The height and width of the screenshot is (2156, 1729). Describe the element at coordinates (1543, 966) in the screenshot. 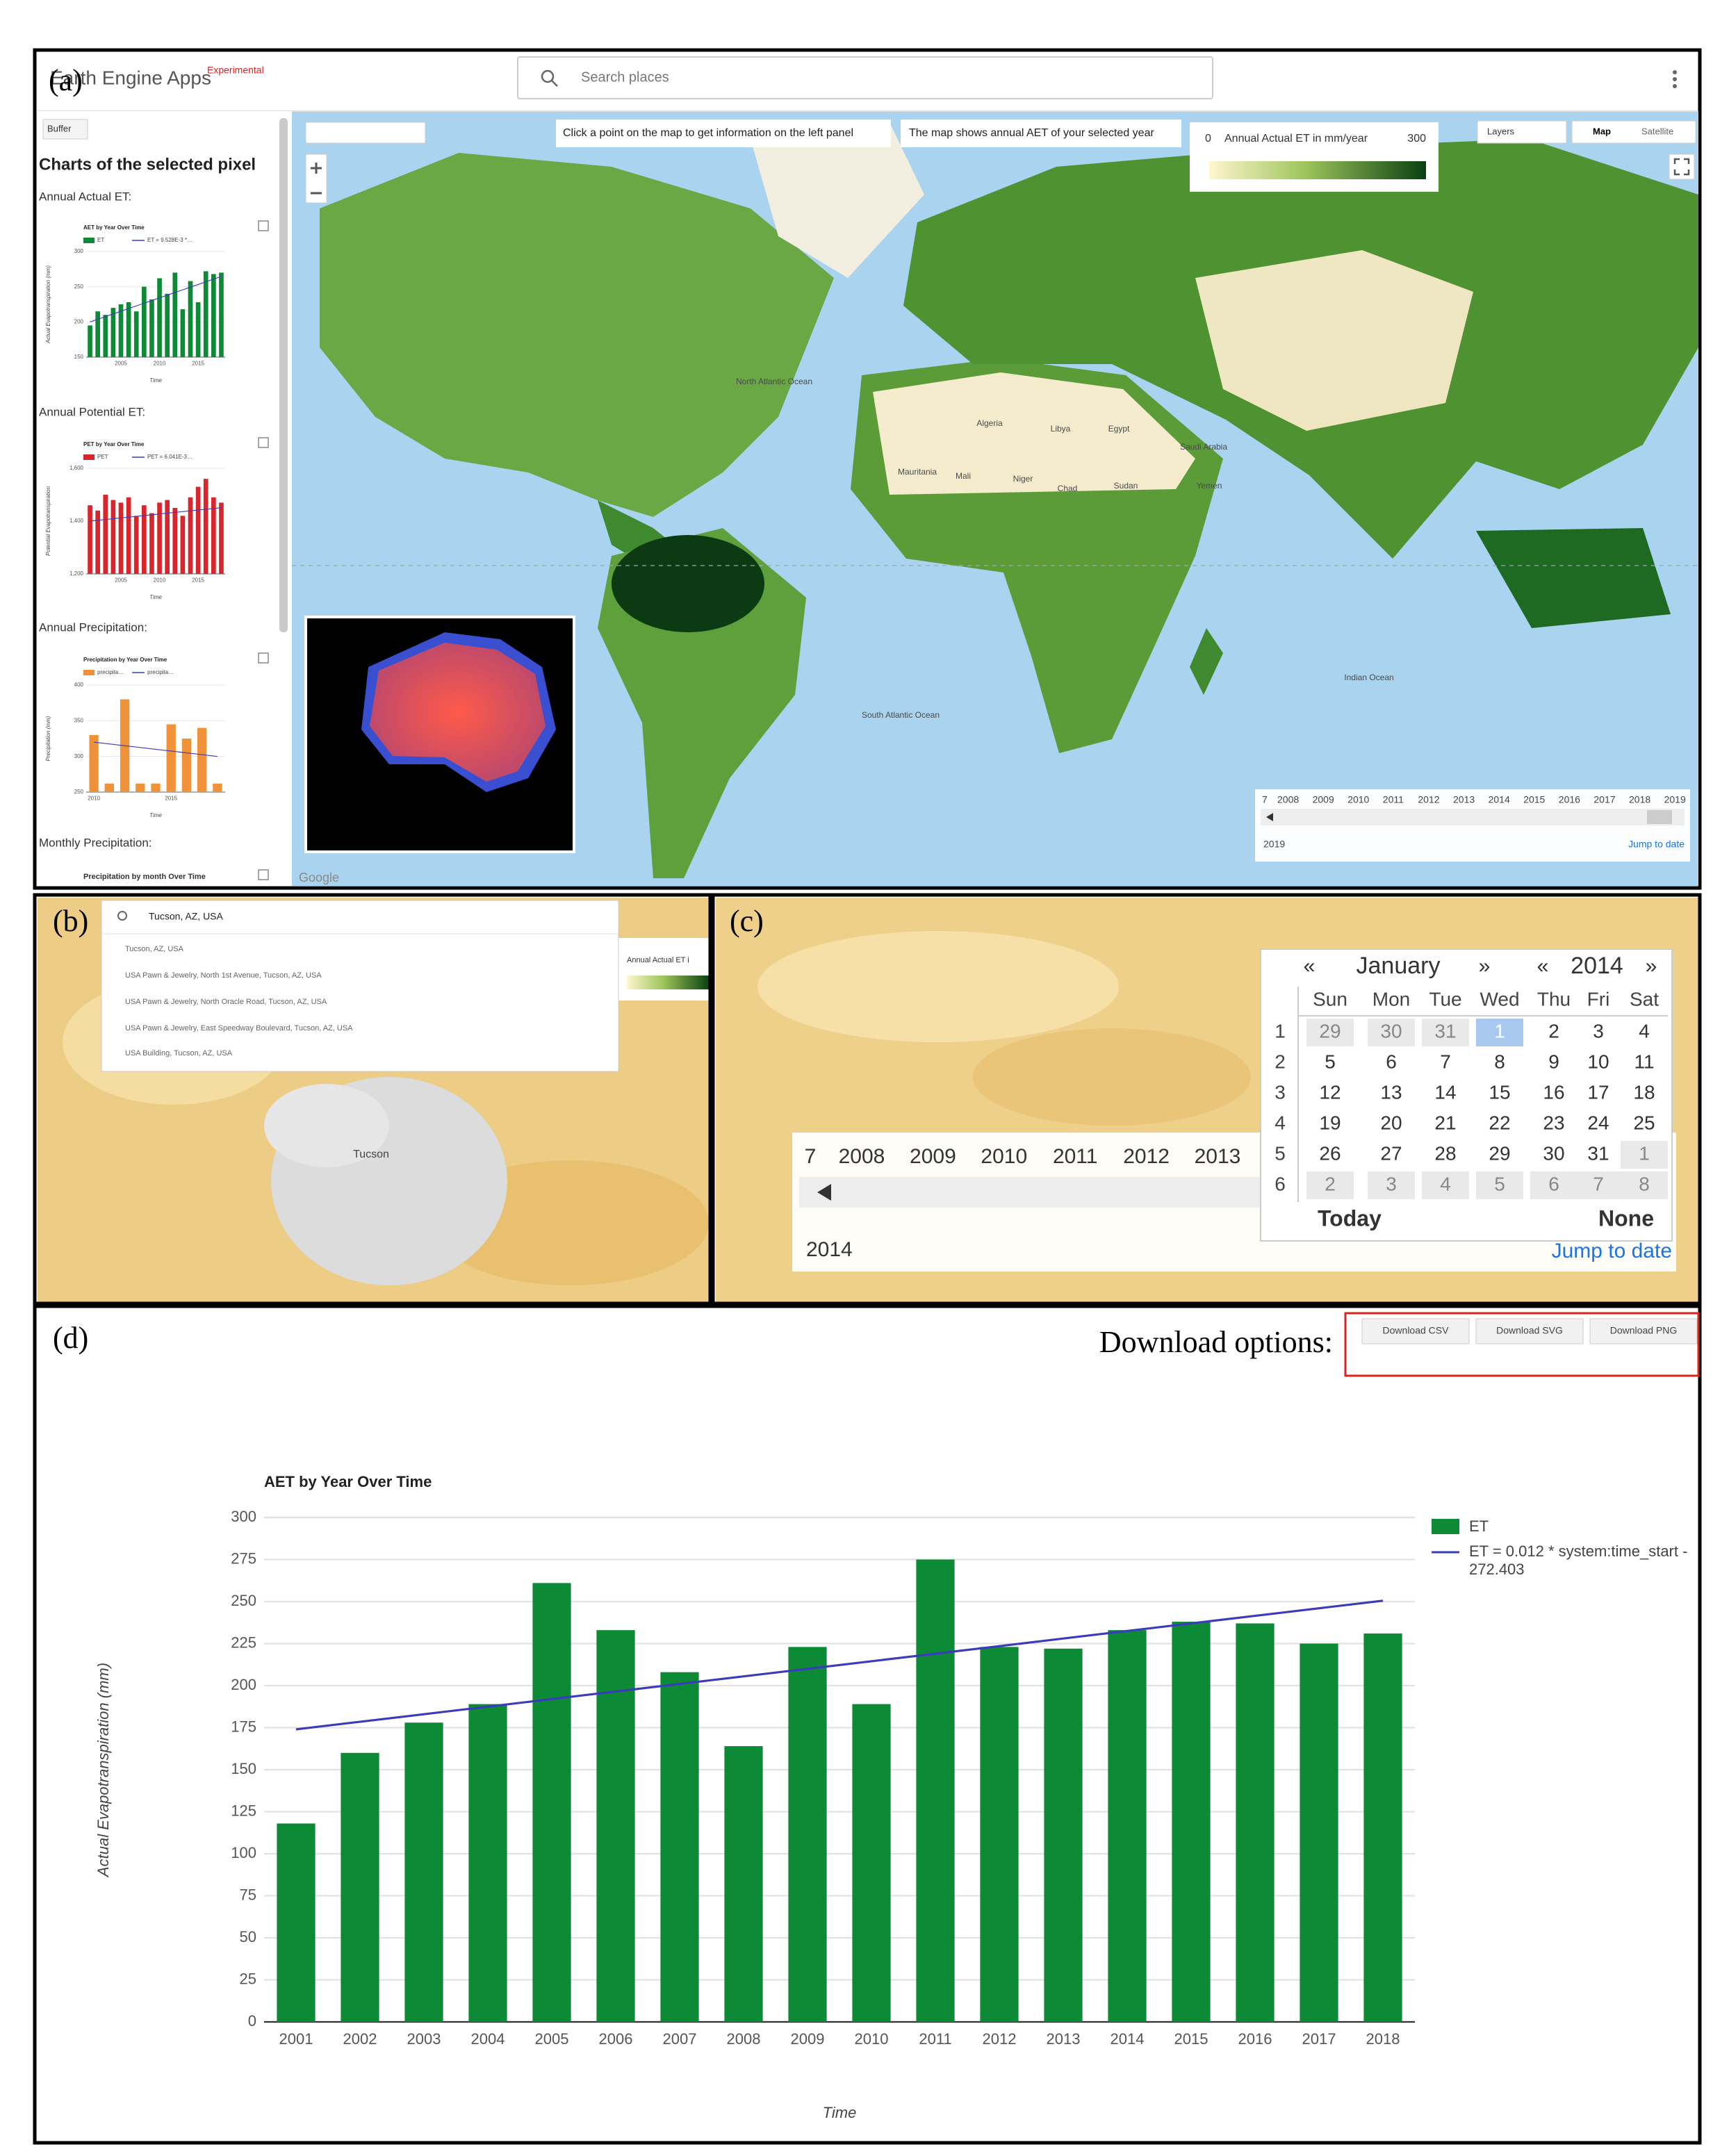

I see `calendar-nav: «` at that location.